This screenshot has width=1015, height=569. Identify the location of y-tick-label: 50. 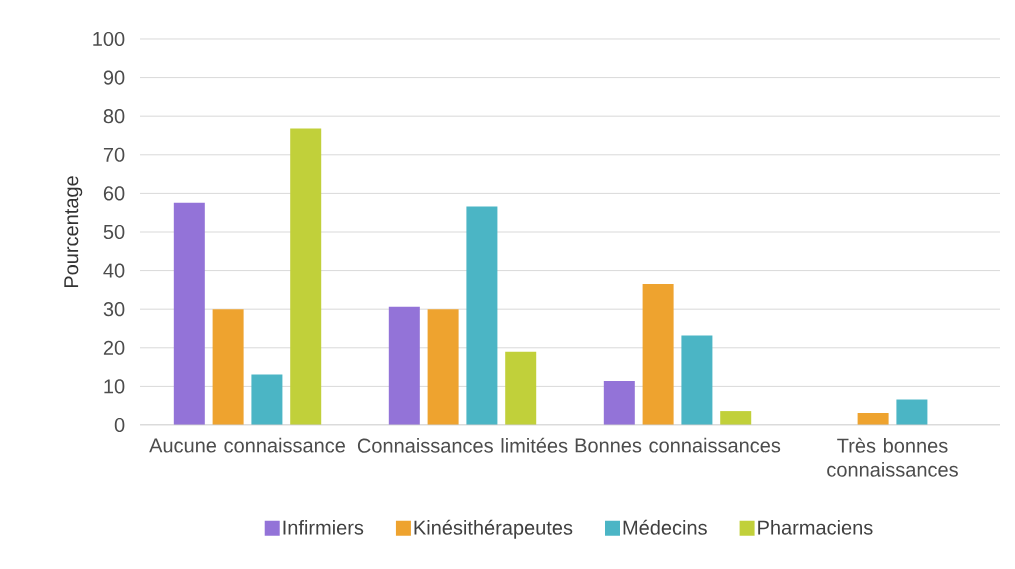
(114, 232).